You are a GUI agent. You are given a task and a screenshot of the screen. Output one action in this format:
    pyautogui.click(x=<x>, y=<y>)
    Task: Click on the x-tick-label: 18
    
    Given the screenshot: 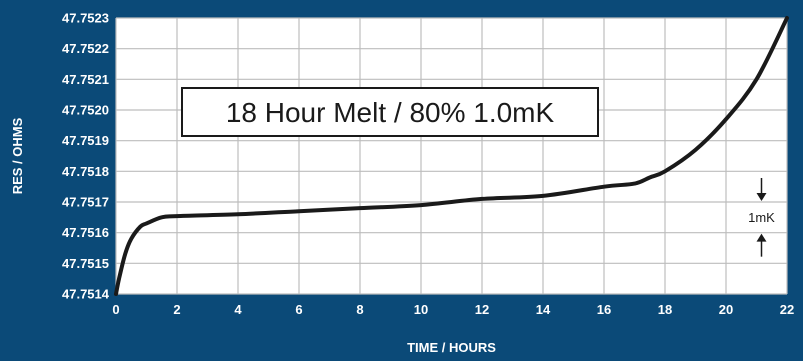 What is the action you would take?
    pyautogui.click(x=665, y=309)
    